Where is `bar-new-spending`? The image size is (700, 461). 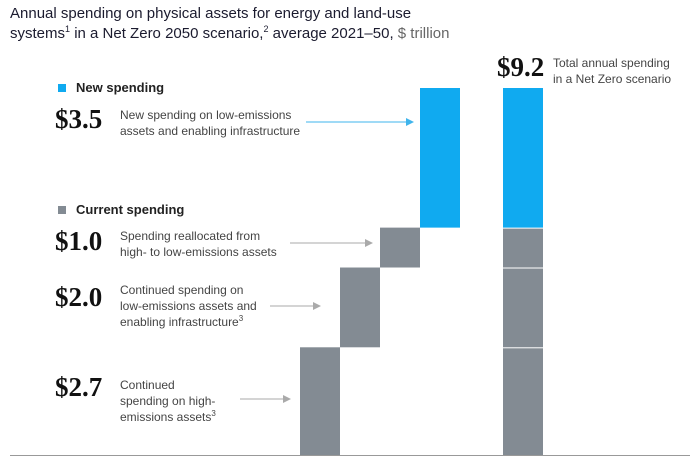
bar-new-spending is located at coordinates (440, 158).